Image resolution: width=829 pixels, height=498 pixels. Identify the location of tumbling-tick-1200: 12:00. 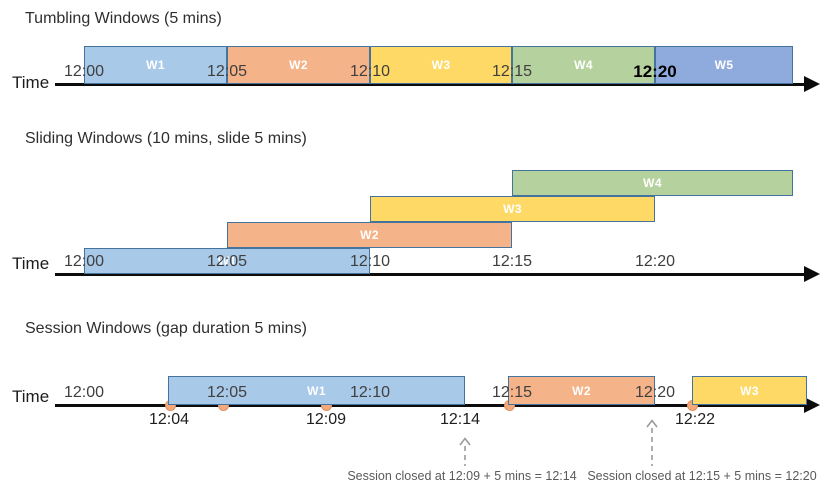
(84, 71).